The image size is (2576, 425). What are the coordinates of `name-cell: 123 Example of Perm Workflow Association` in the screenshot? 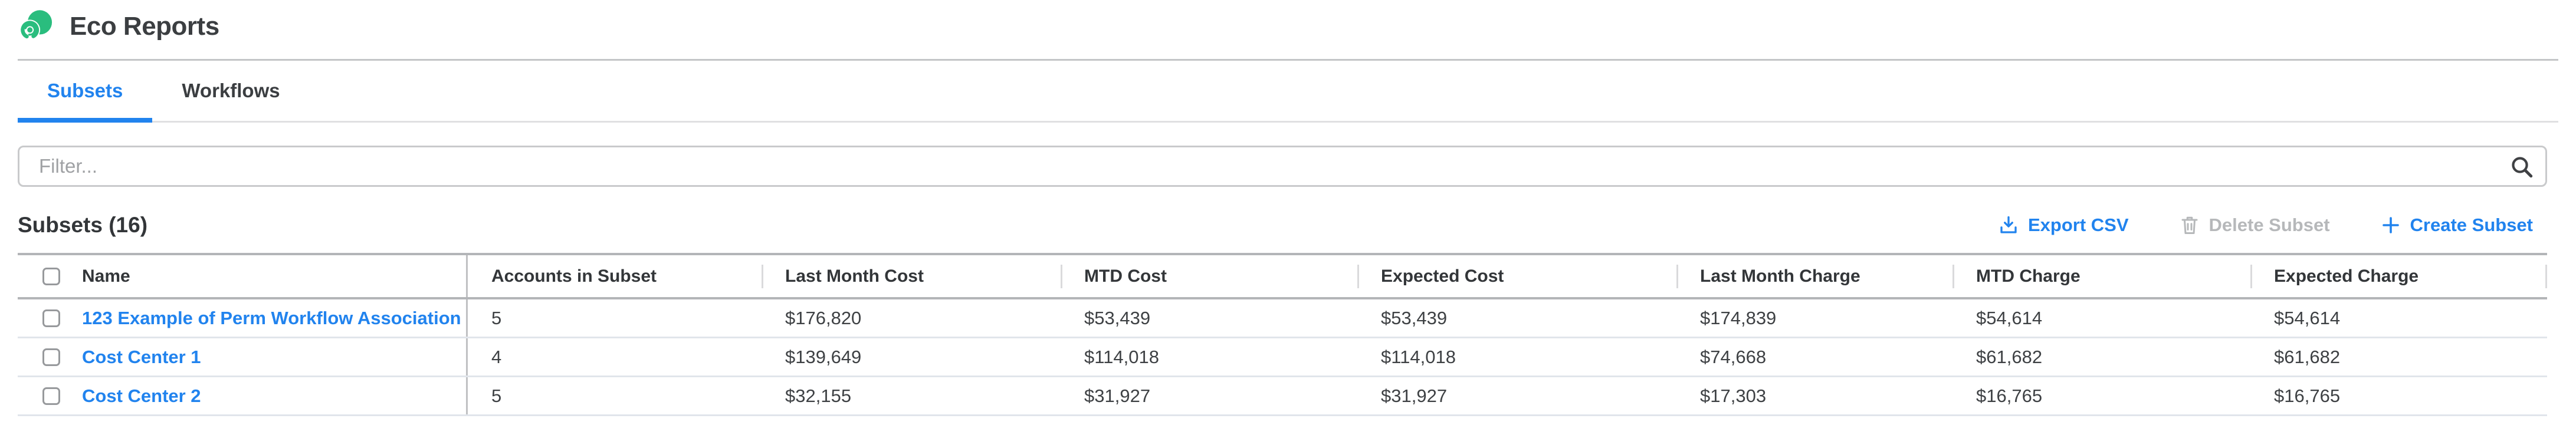 It's located at (242, 318).